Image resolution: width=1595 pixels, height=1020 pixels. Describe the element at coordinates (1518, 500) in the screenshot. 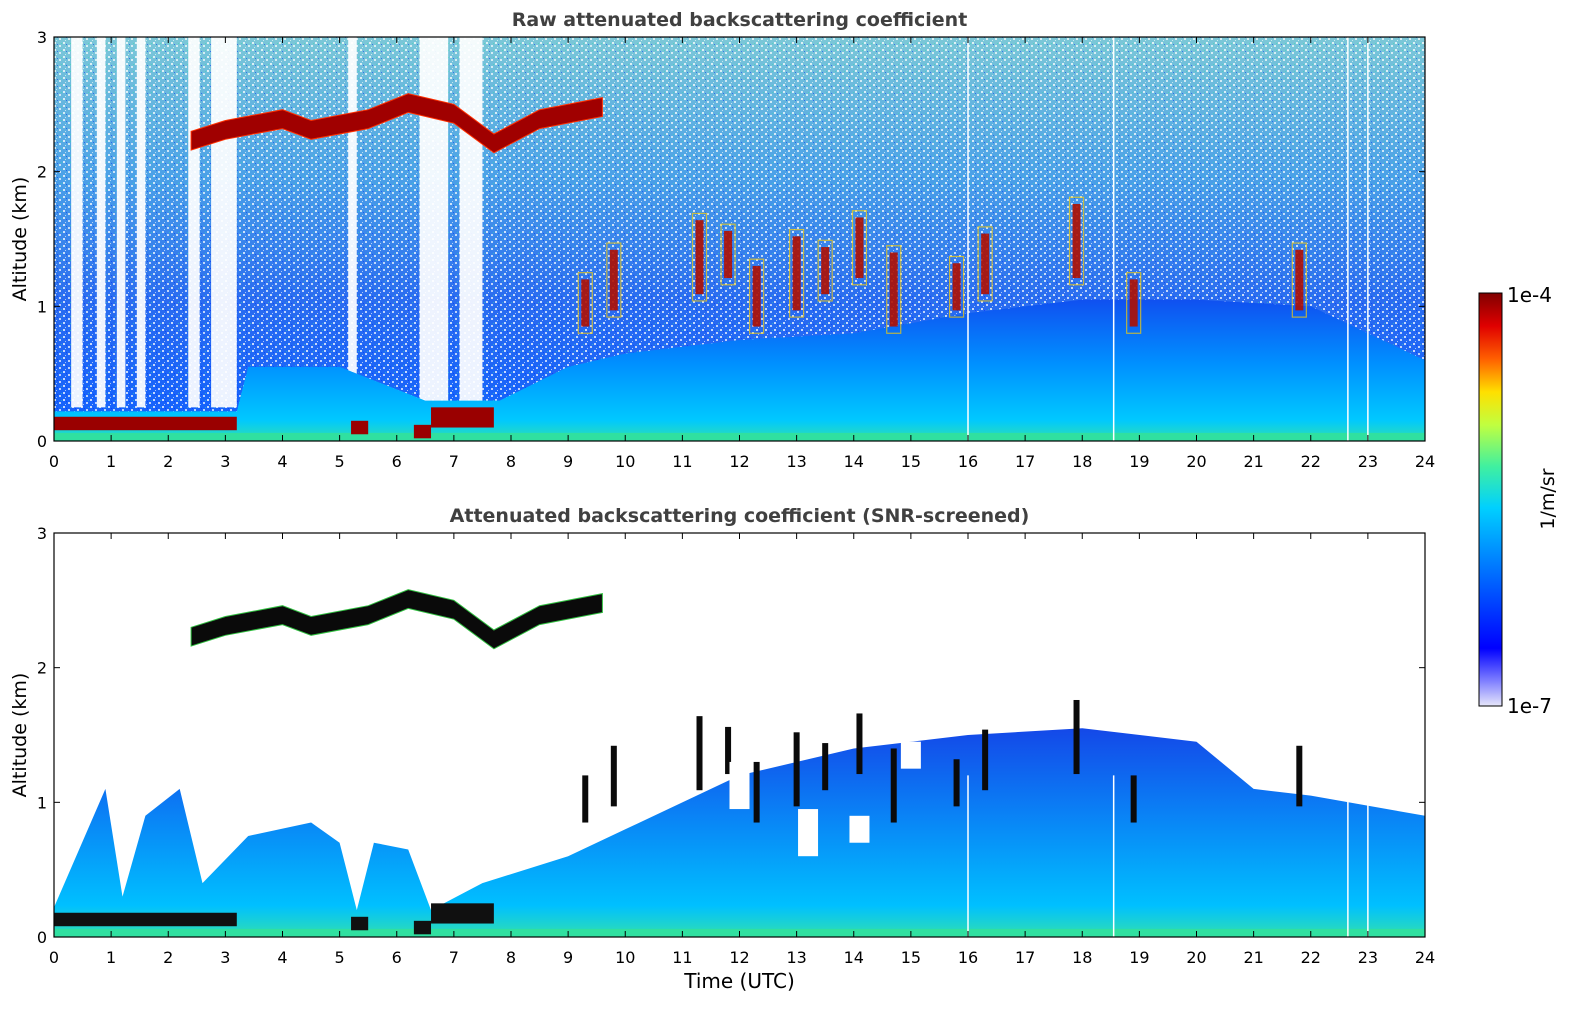

I see `colorbar: 1e-4 1e-7 1/m/sr` at that location.